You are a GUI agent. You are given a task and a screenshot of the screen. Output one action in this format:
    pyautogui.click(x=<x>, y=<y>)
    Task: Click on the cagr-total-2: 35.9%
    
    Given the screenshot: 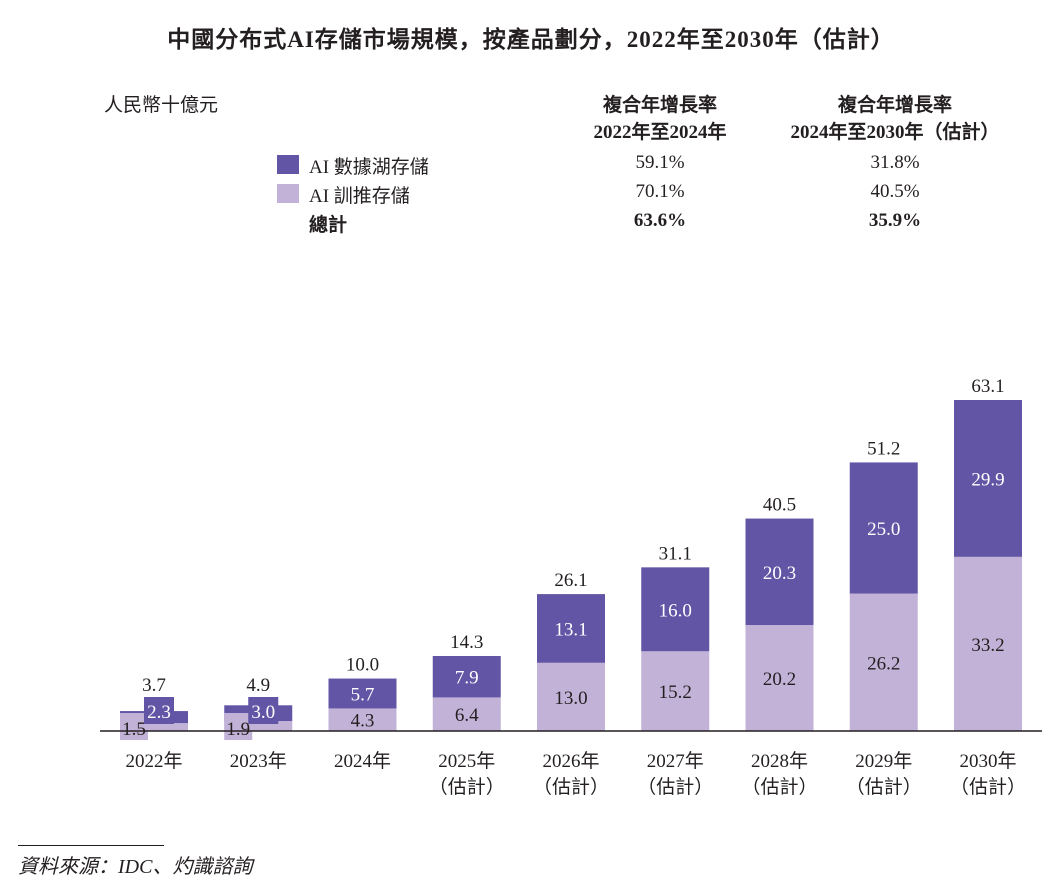 What is the action you would take?
    pyautogui.click(x=895, y=220)
    